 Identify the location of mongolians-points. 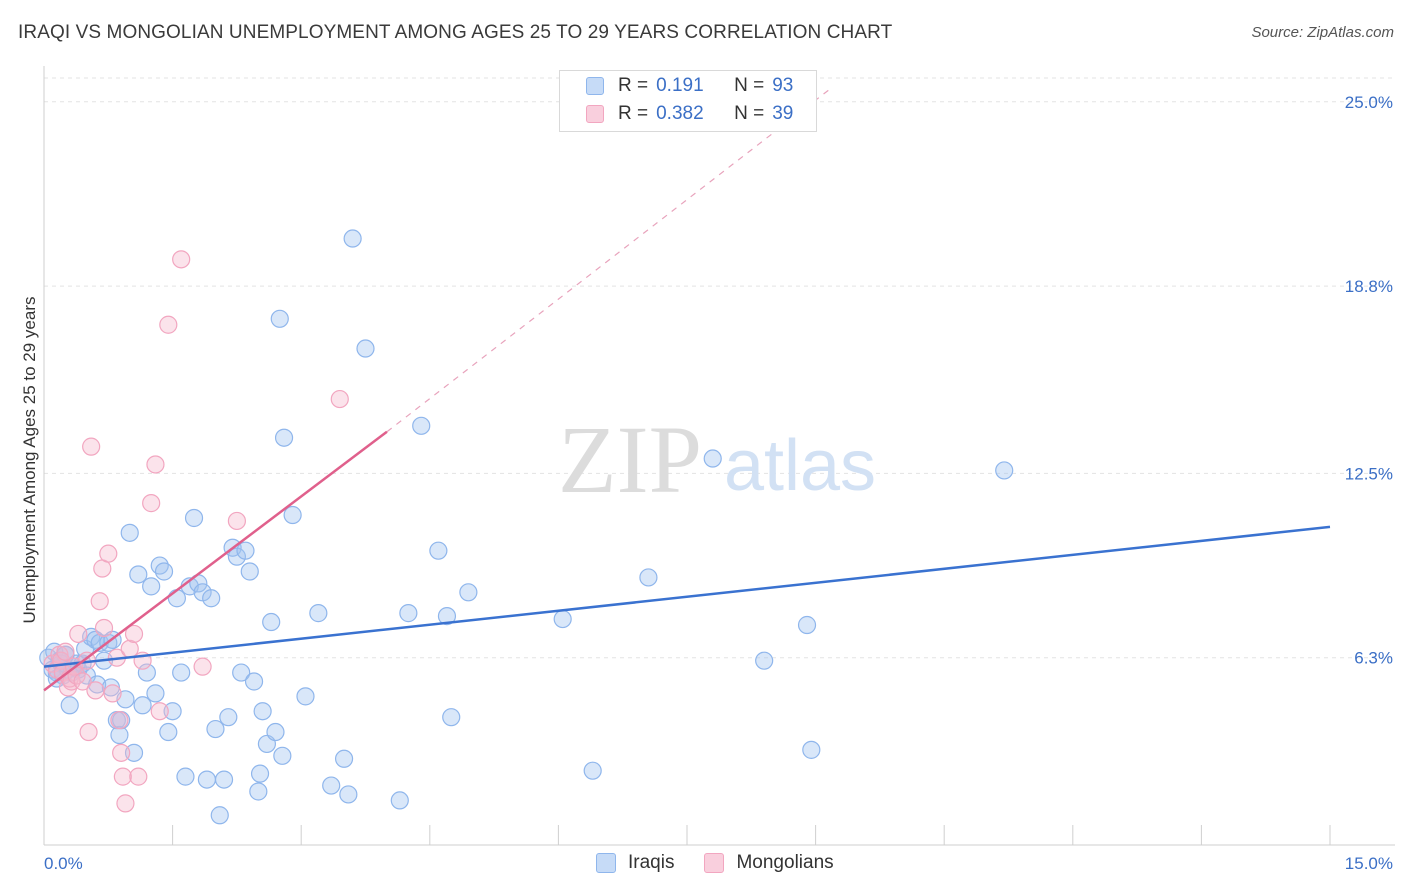
(196, 531).